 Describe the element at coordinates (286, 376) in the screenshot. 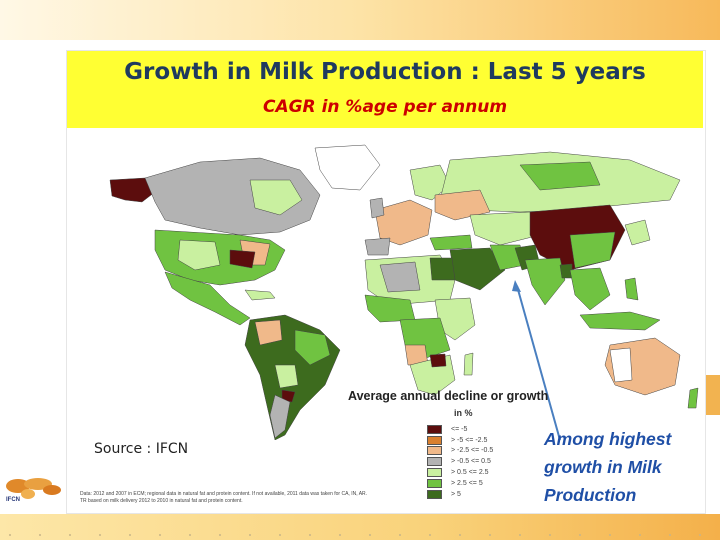

I see `map-region-paraguay` at that location.